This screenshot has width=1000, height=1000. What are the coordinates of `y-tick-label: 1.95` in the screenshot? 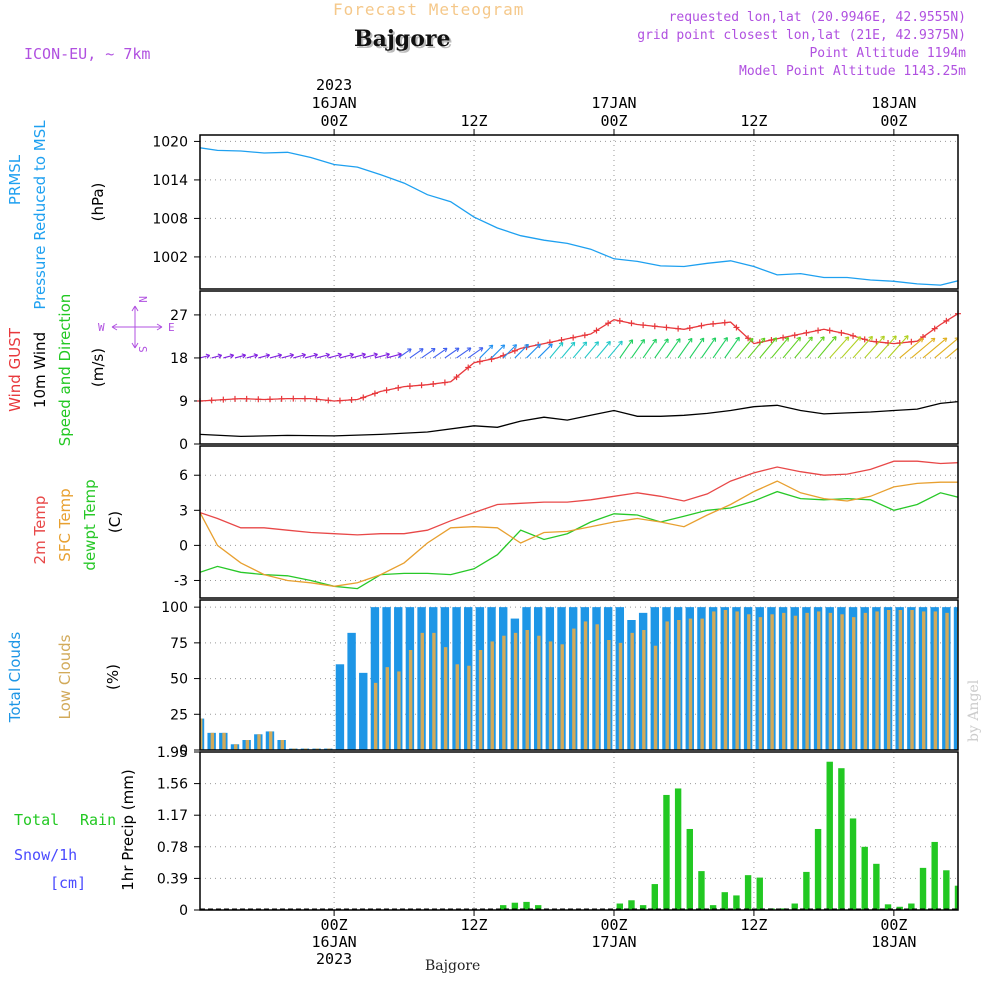 It's located at (172, 753).